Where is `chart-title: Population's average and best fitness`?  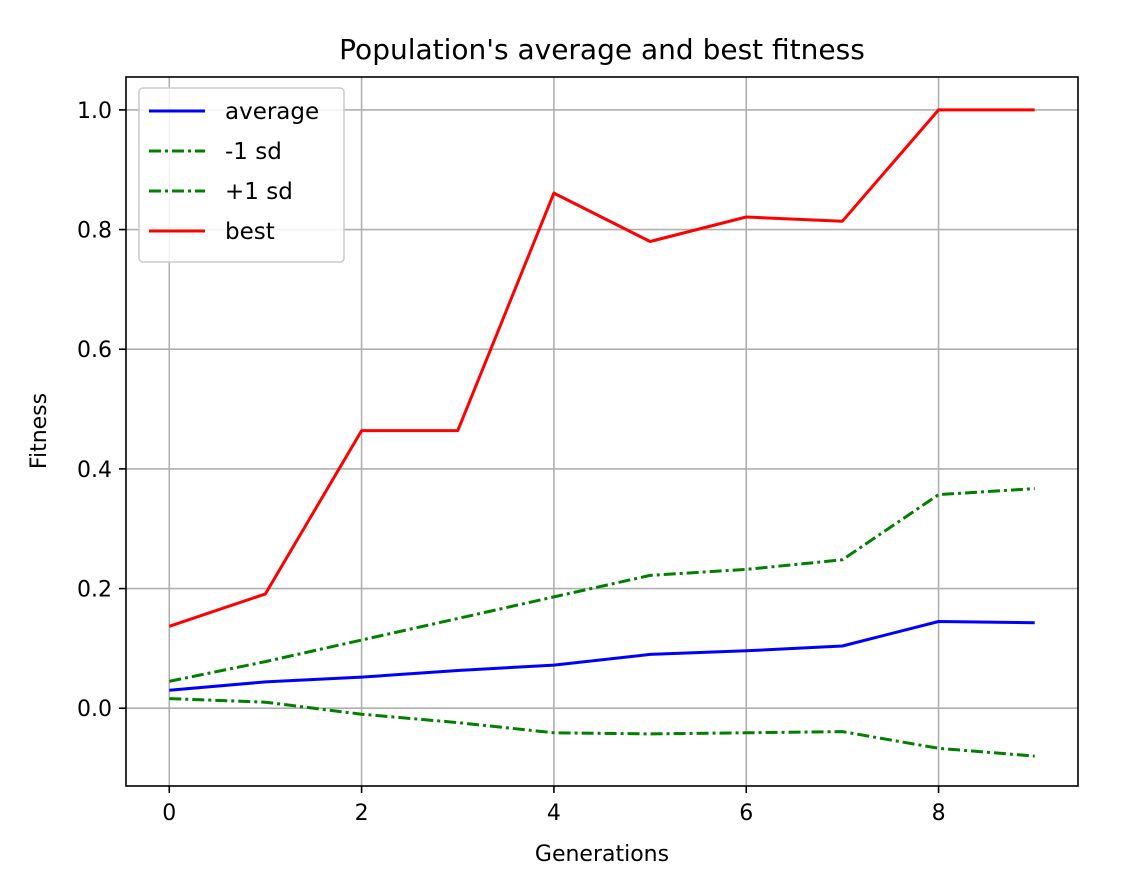 chart-title: Population's average and best fitness is located at coordinates (602, 49).